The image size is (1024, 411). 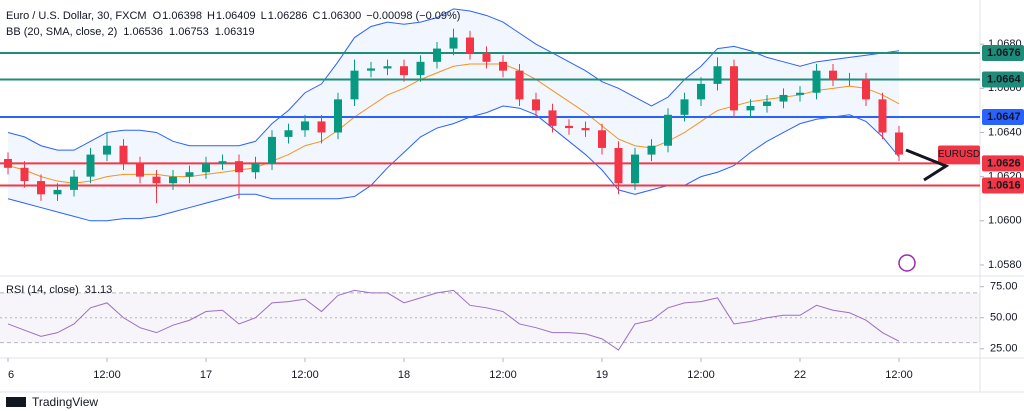 I want to click on x-tick-label: 18, so click(x=404, y=375).